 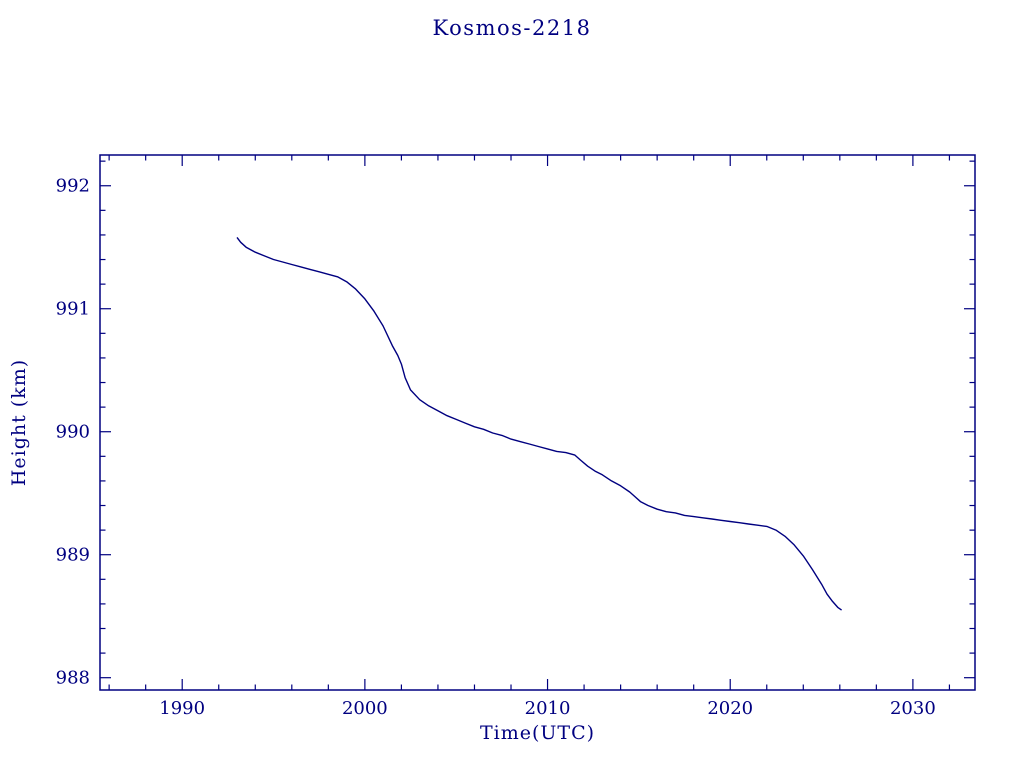 What do you see at coordinates (512, 28) in the screenshot?
I see `chart-title: Kosmos-2218` at bounding box center [512, 28].